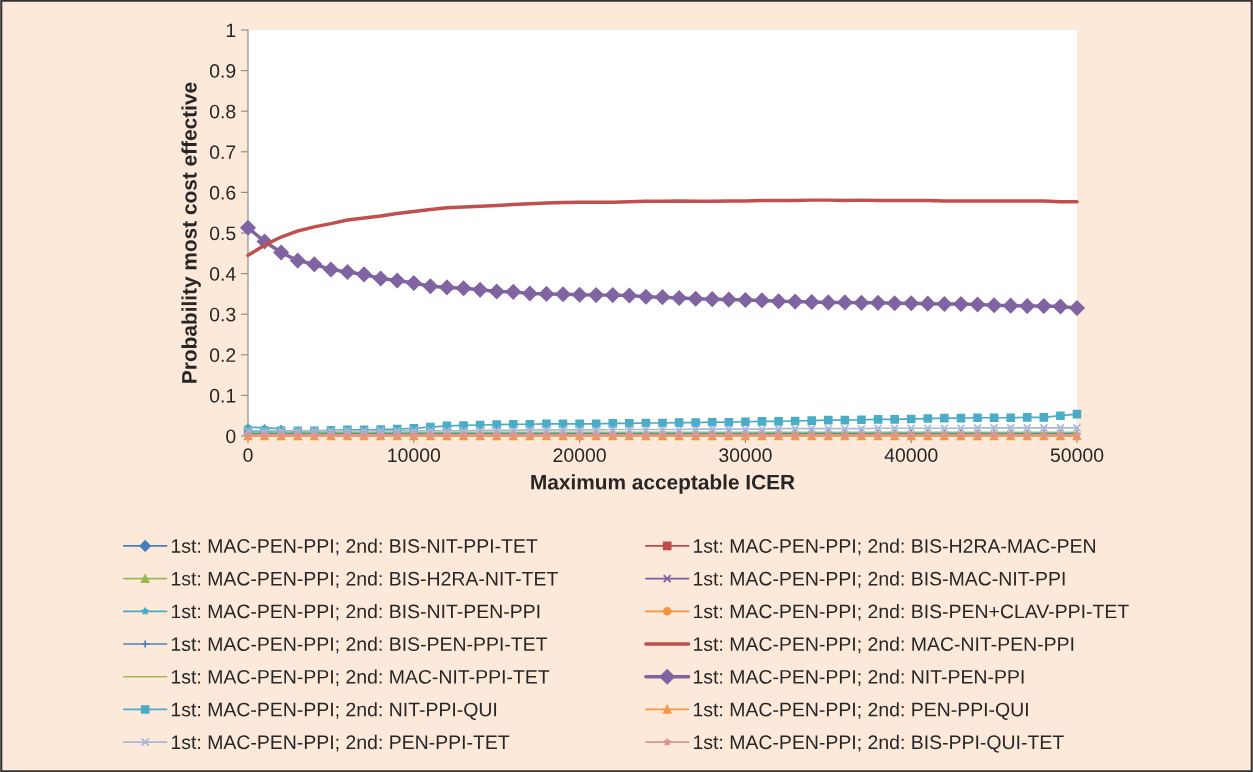  Describe the element at coordinates (248, 455) in the screenshot. I see `x-tick-label: 0` at that location.